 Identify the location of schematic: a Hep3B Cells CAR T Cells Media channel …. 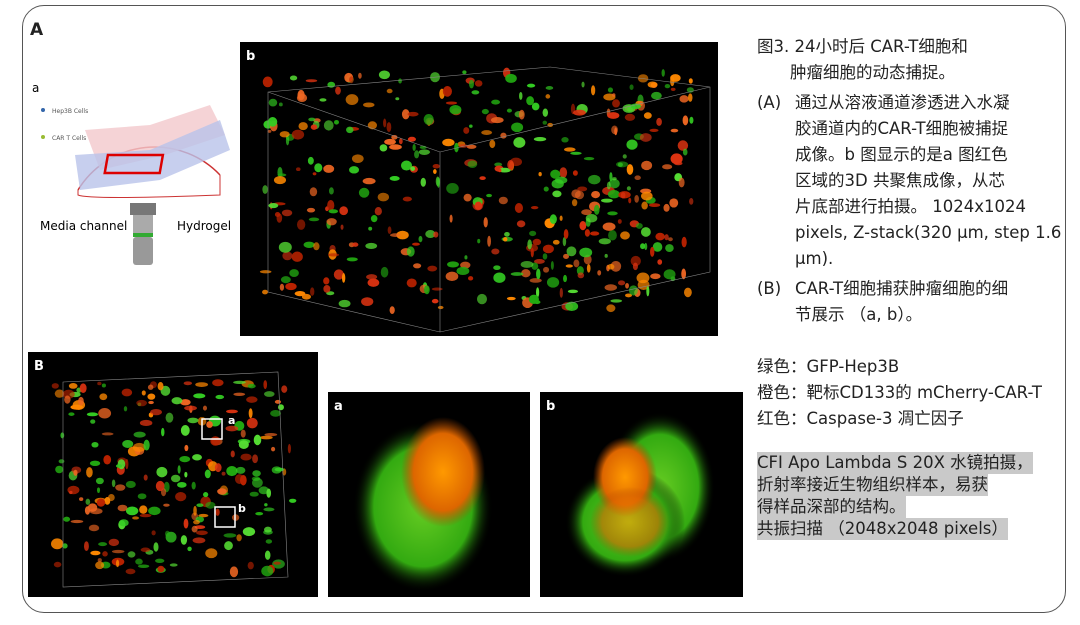
(131, 173).